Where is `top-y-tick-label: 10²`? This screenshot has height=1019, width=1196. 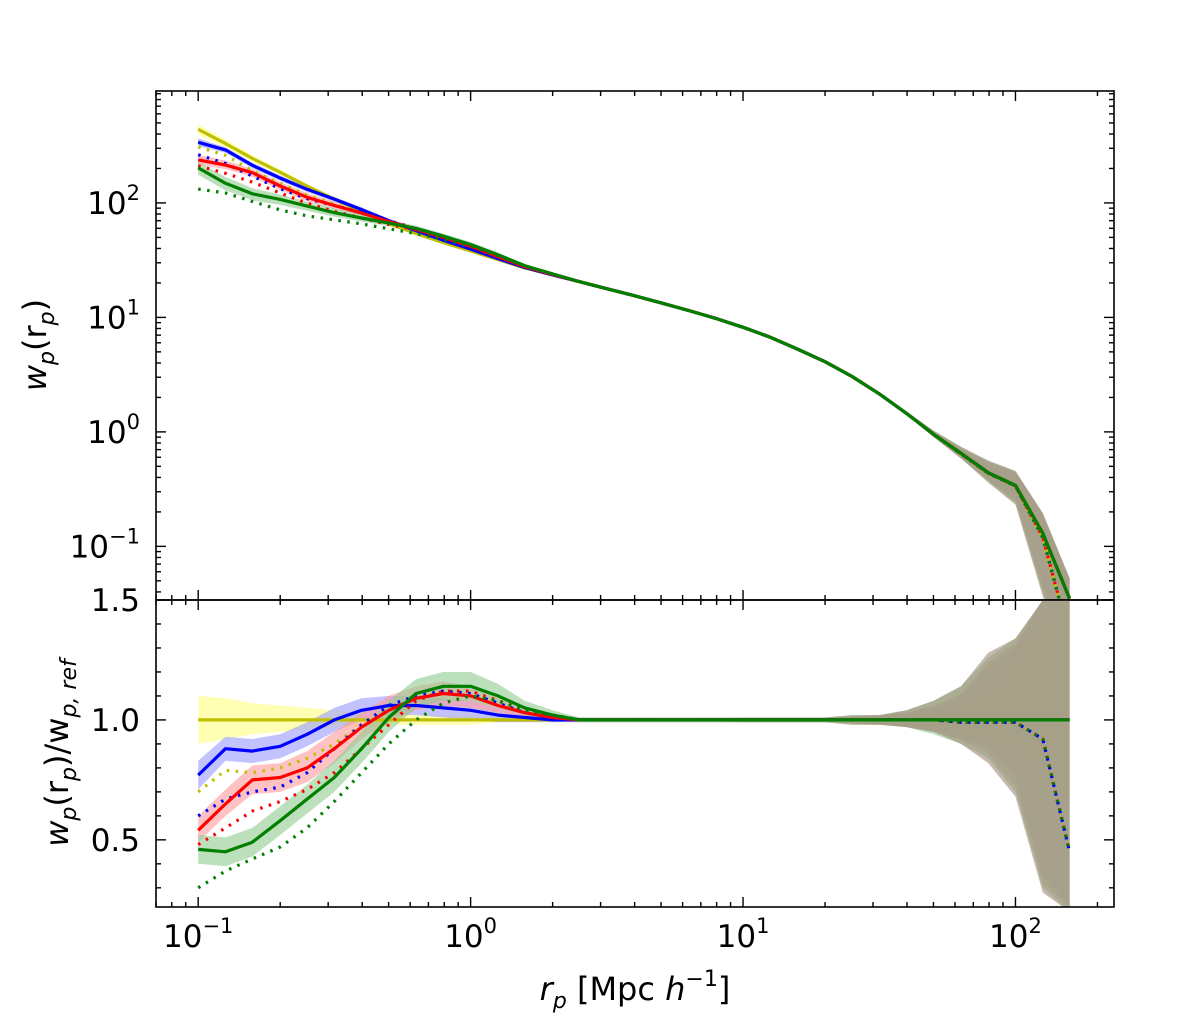
top-y-tick-label: 10² is located at coordinates (113, 201).